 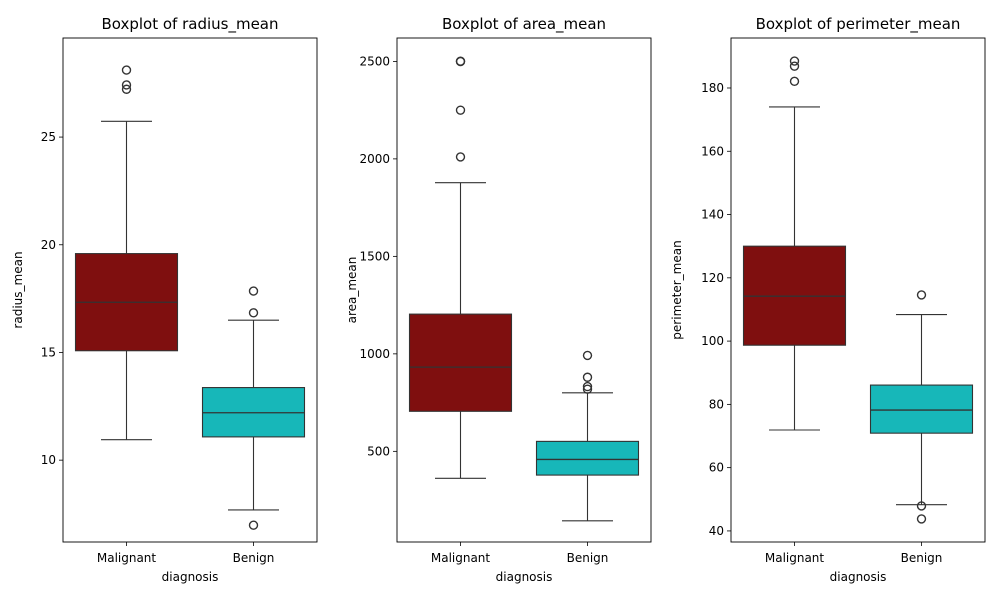 I want to click on y-tick-label: 160, so click(x=712, y=151).